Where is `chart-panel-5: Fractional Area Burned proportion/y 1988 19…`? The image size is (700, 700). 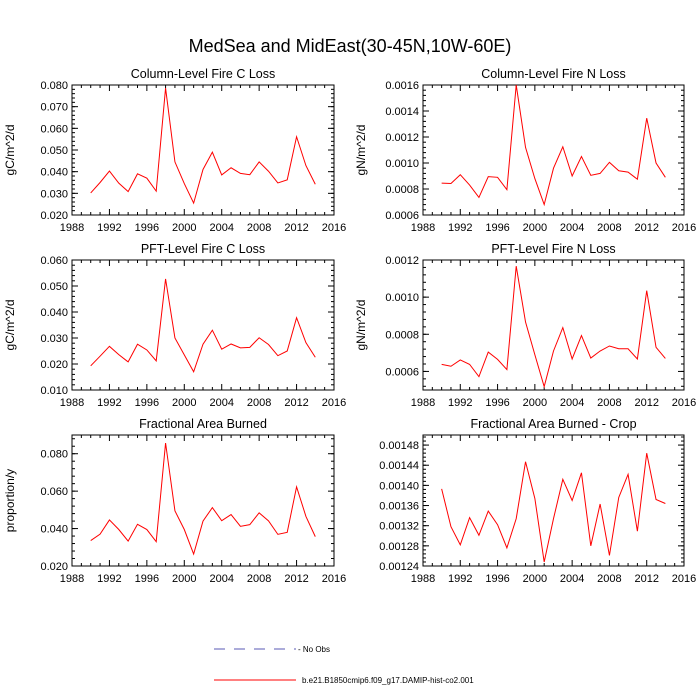
chart-panel-5: Fractional Area Burned proportion/y 1988 19… is located at coordinates (174, 501).